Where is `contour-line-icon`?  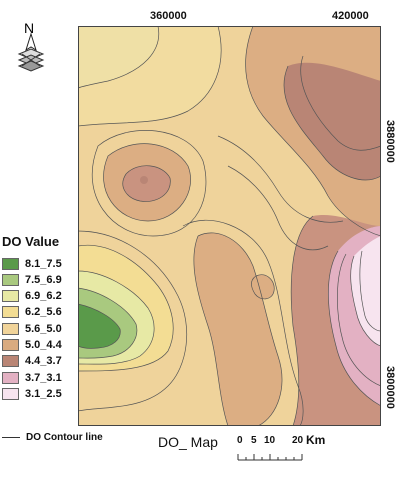
contour-line-icon is located at coordinates (11, 437).